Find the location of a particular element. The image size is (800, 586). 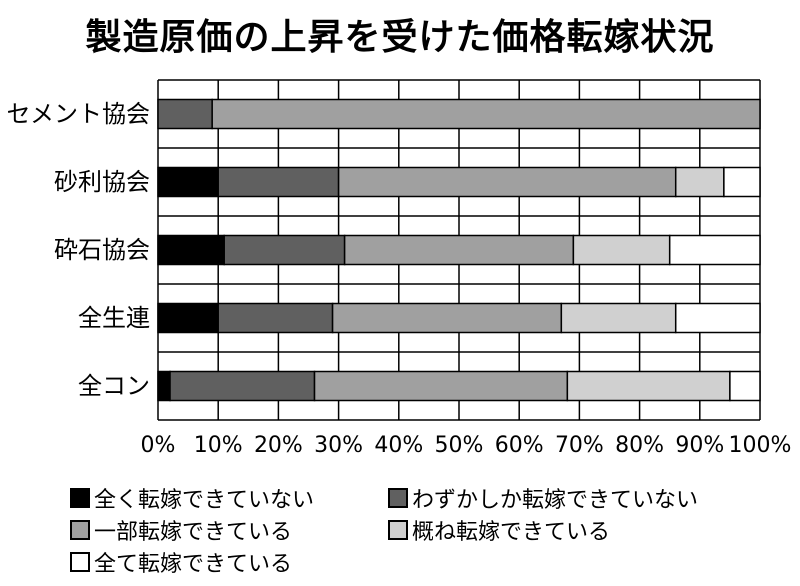

category-label: 全コン is located at coordinates (114, 386).